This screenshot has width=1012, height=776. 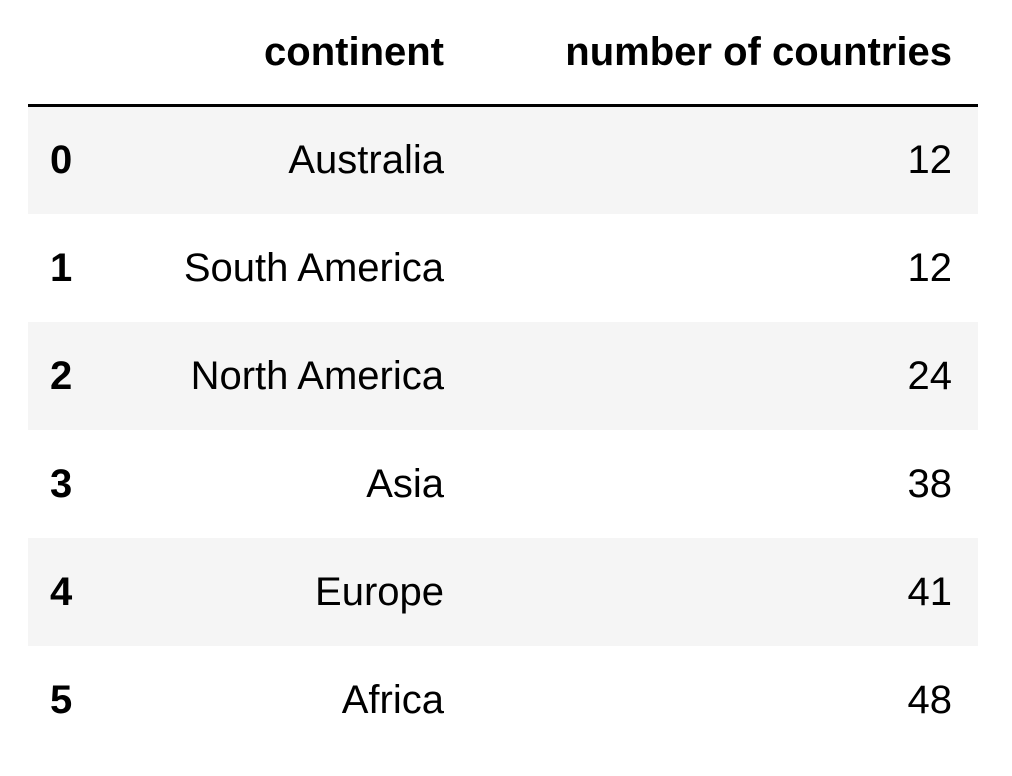 I want to click on row-index: 0, so click(x=61, y=160).